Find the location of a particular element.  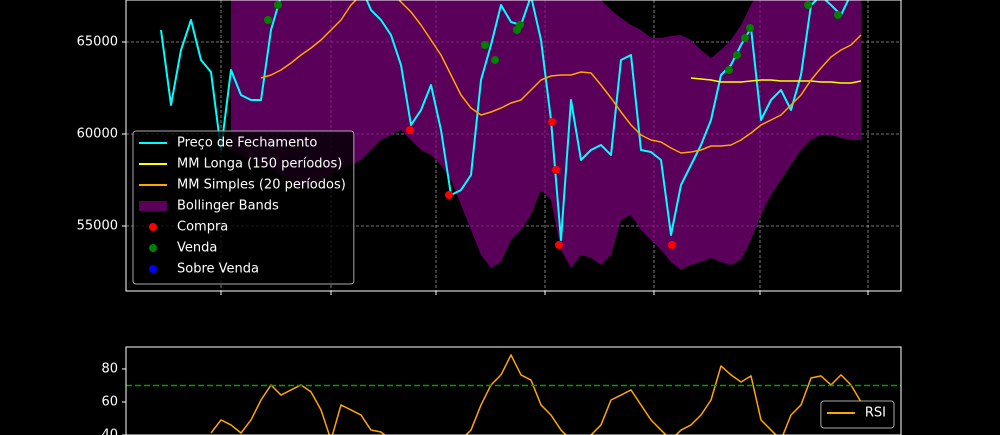

y-tick-label: 65000 is located at coordinates (97, 42).